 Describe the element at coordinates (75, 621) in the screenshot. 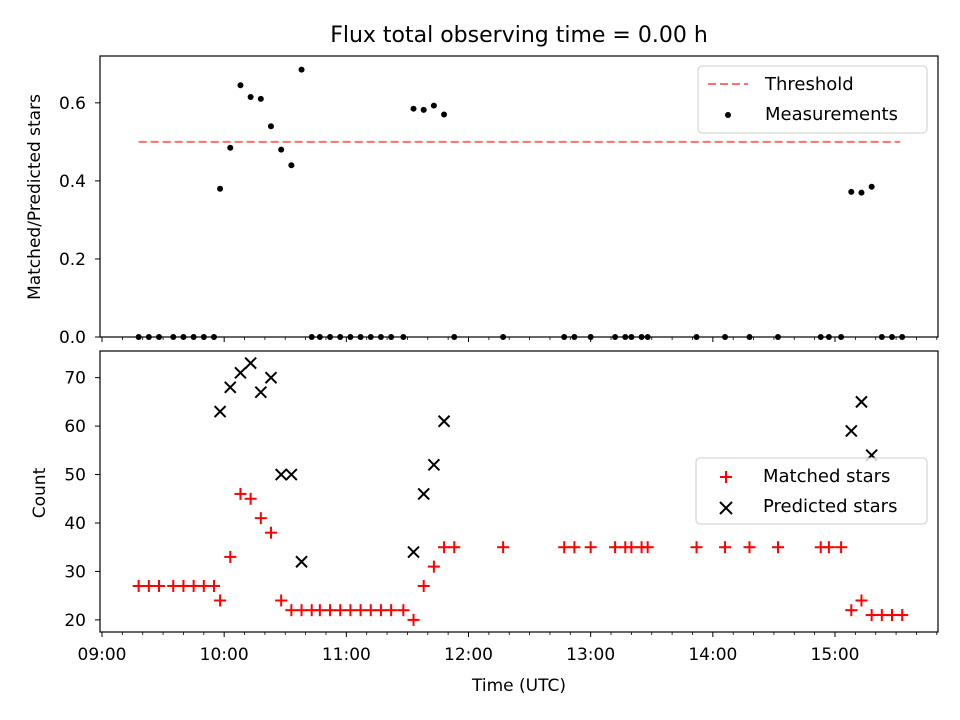

I see `bottom-ytick-label: 20` at that location.